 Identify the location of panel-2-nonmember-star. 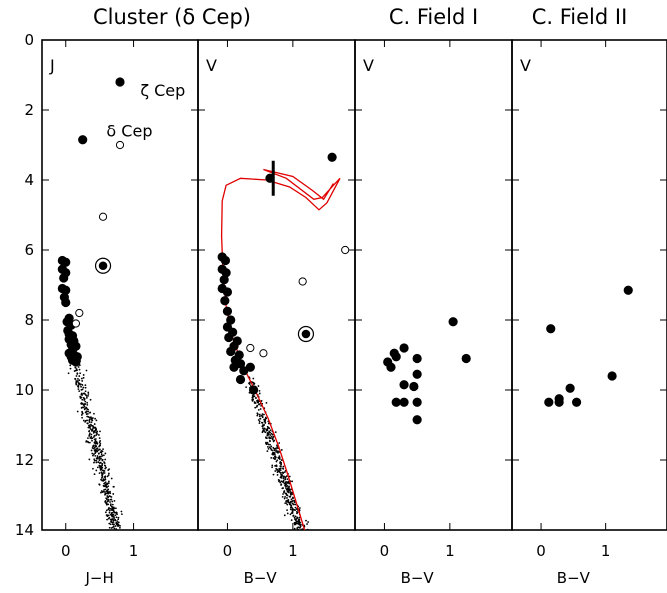
(250, 348).